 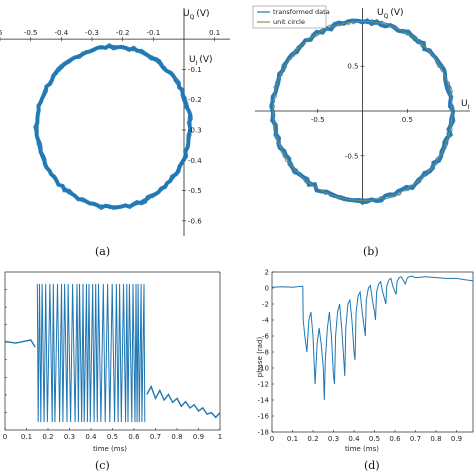 What do you see at coordinates (91, 353) in the screenshot?
I see `panel-c-oscillation-trace` at bounding box center [91, 353].